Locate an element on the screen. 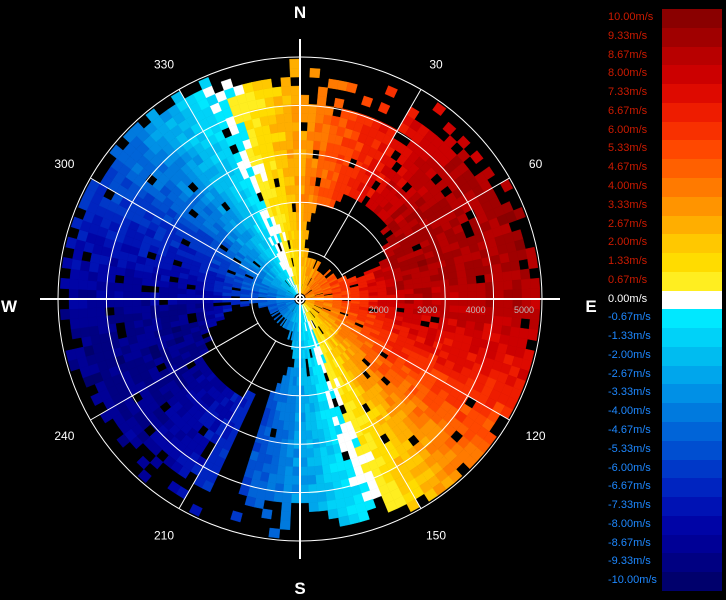 This screenshot has width=726, height=600. colorbar-entry: 0.00m/s is located at coordinates (666, 300).